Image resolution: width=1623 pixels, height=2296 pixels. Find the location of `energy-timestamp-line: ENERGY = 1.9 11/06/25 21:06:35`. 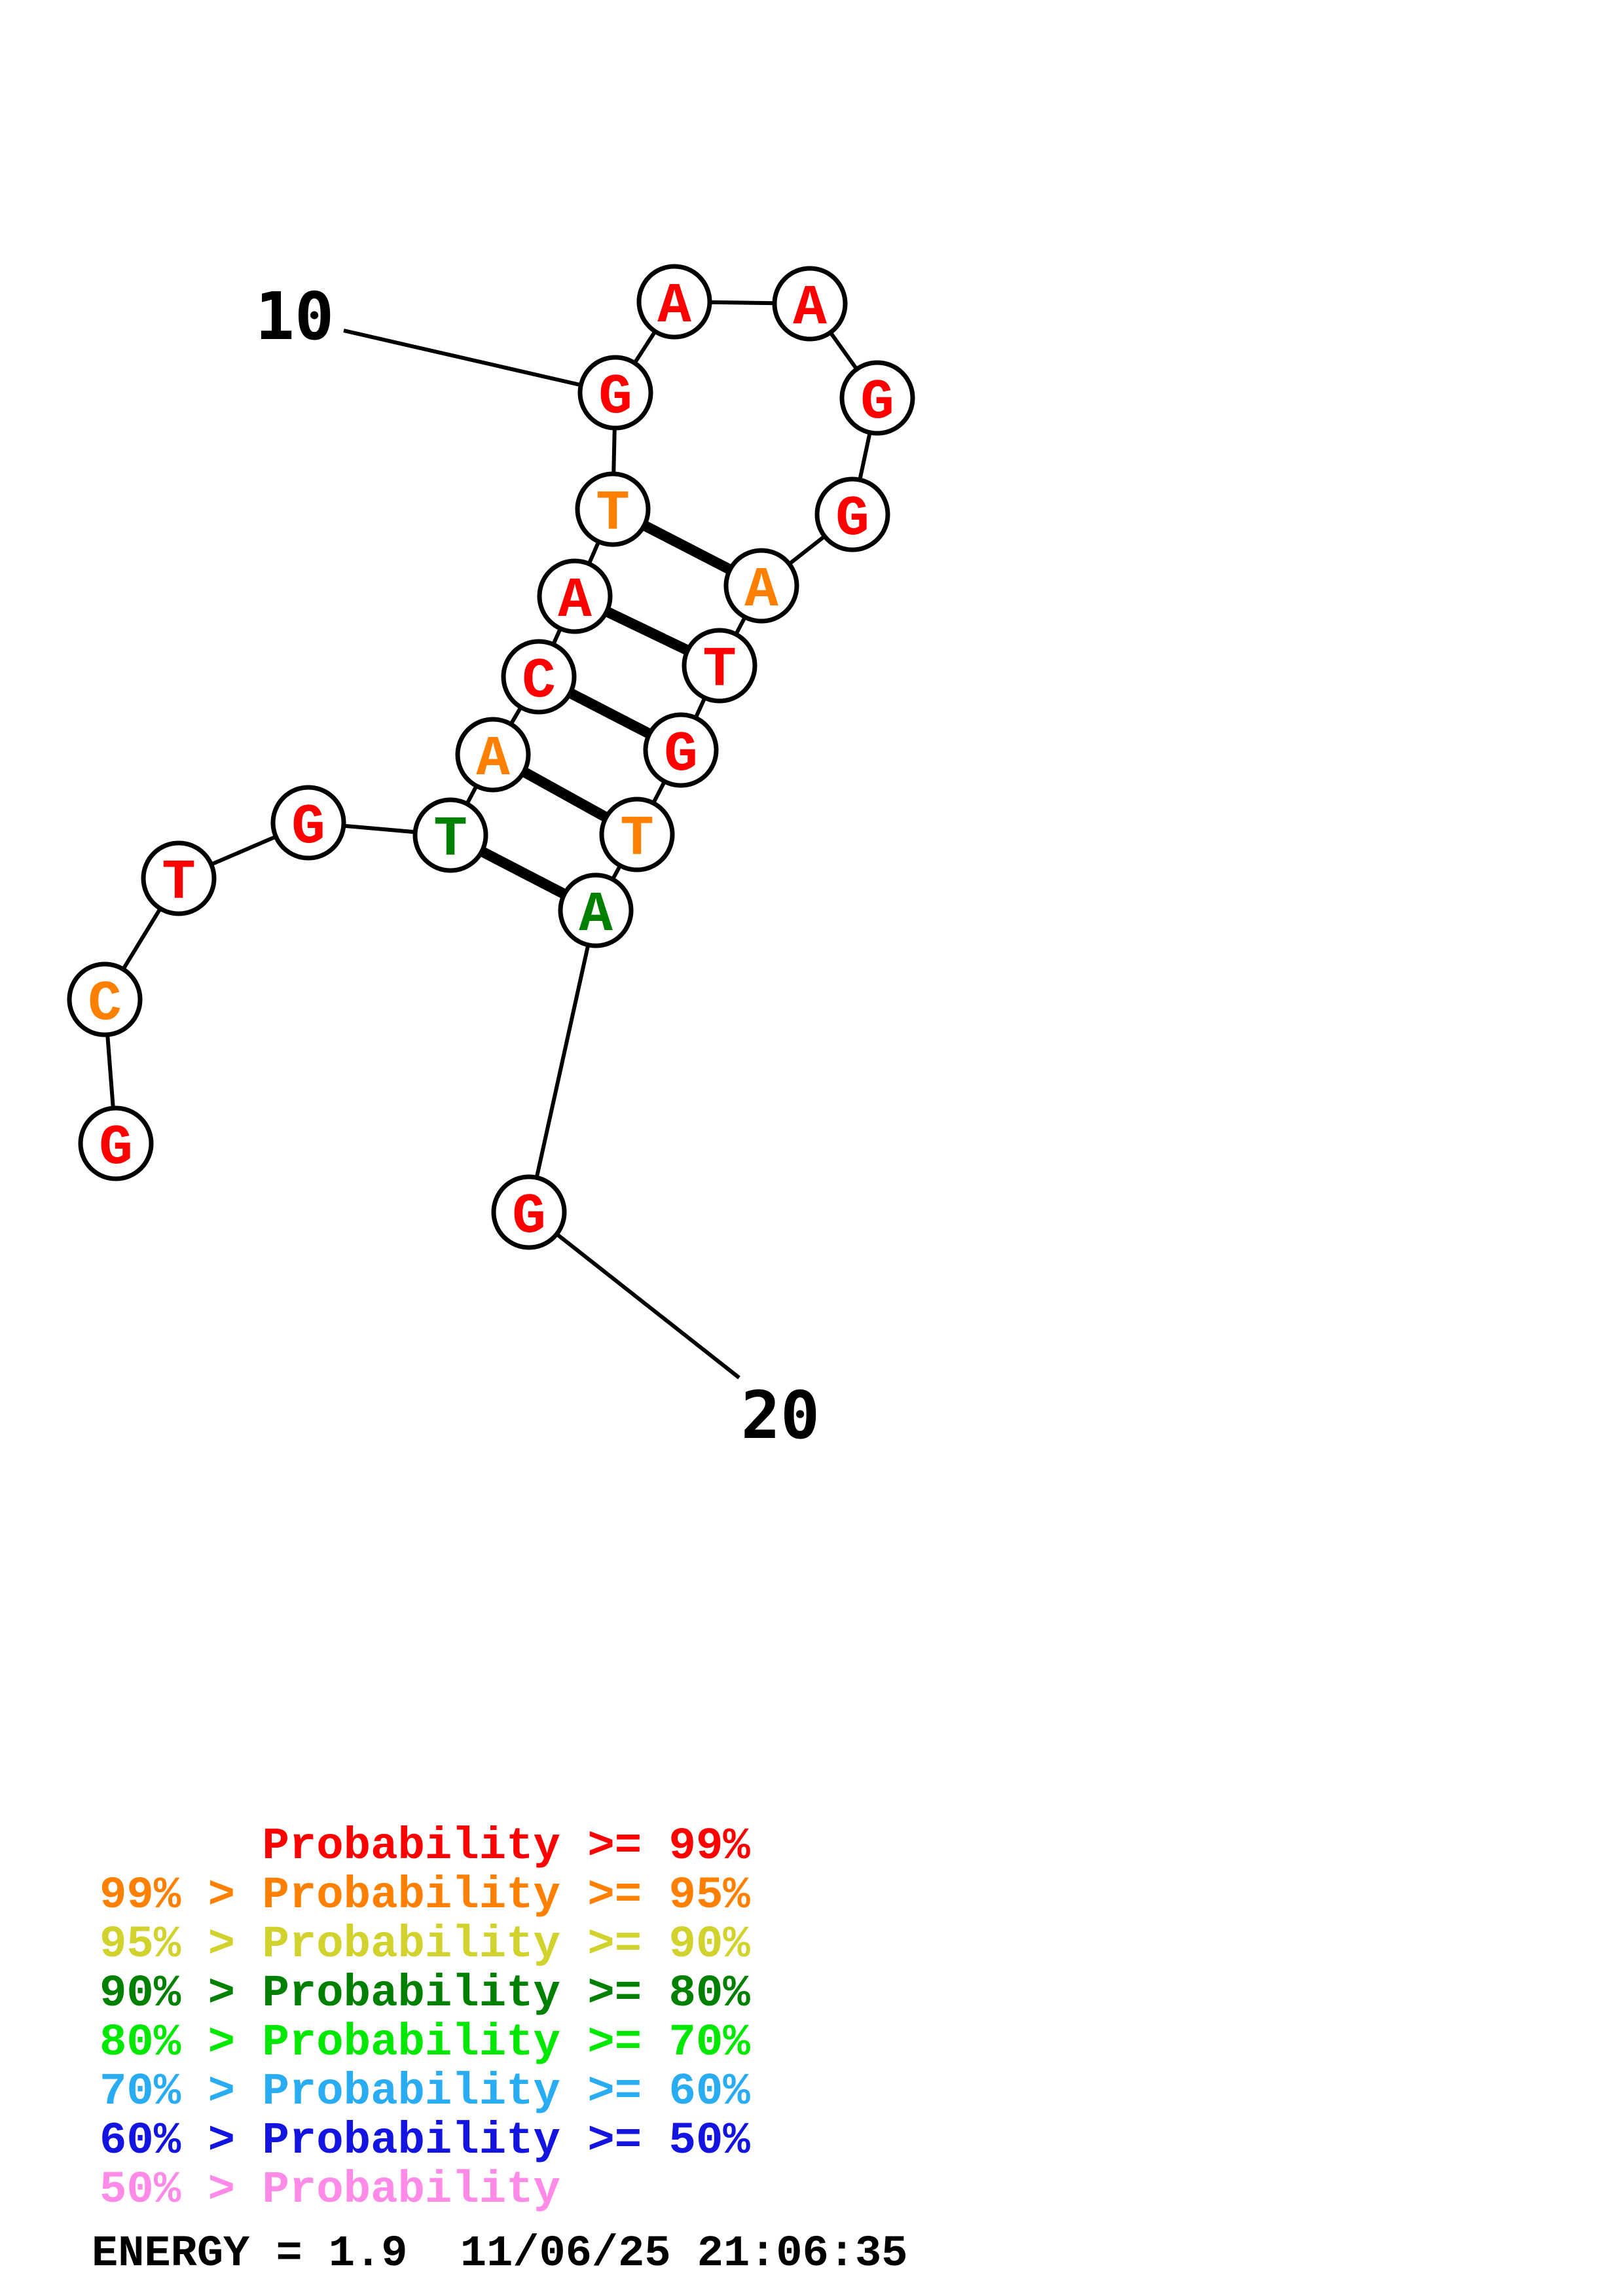

energy-timestamp-line: ENERGY = 1.9 11/06/25 21:06:35 is located at coordinates (500, 2254).